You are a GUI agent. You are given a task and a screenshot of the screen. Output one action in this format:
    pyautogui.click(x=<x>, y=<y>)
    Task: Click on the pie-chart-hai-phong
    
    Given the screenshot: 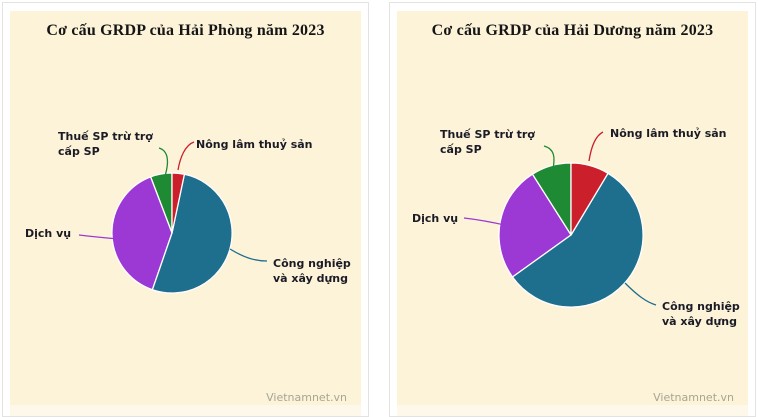 What is the action you would take?
    pyautogui.click(x=173, y=217)
    